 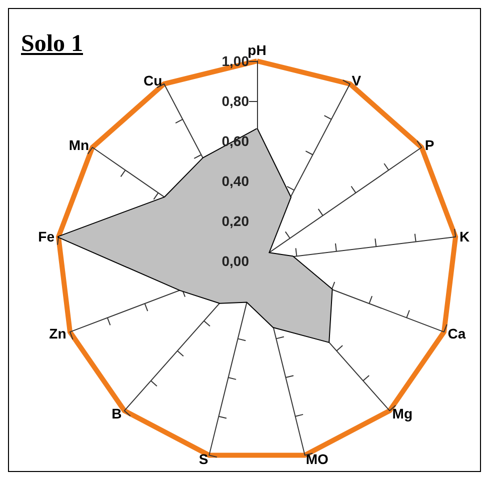 What do you see at coordinates (236, 221) in the screenshot?
I see `y-tick-label: 0,20` at bounding box center [236, 221].